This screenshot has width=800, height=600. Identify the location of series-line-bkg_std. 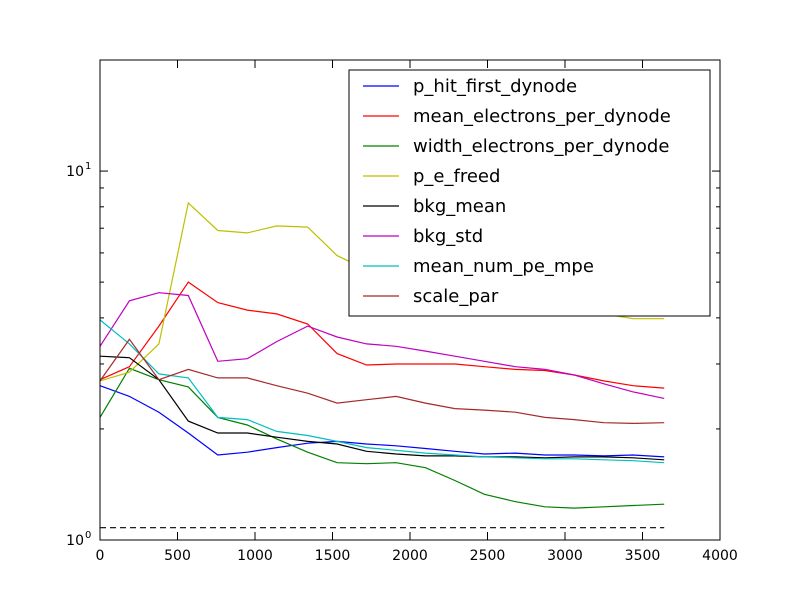
(382, 345).